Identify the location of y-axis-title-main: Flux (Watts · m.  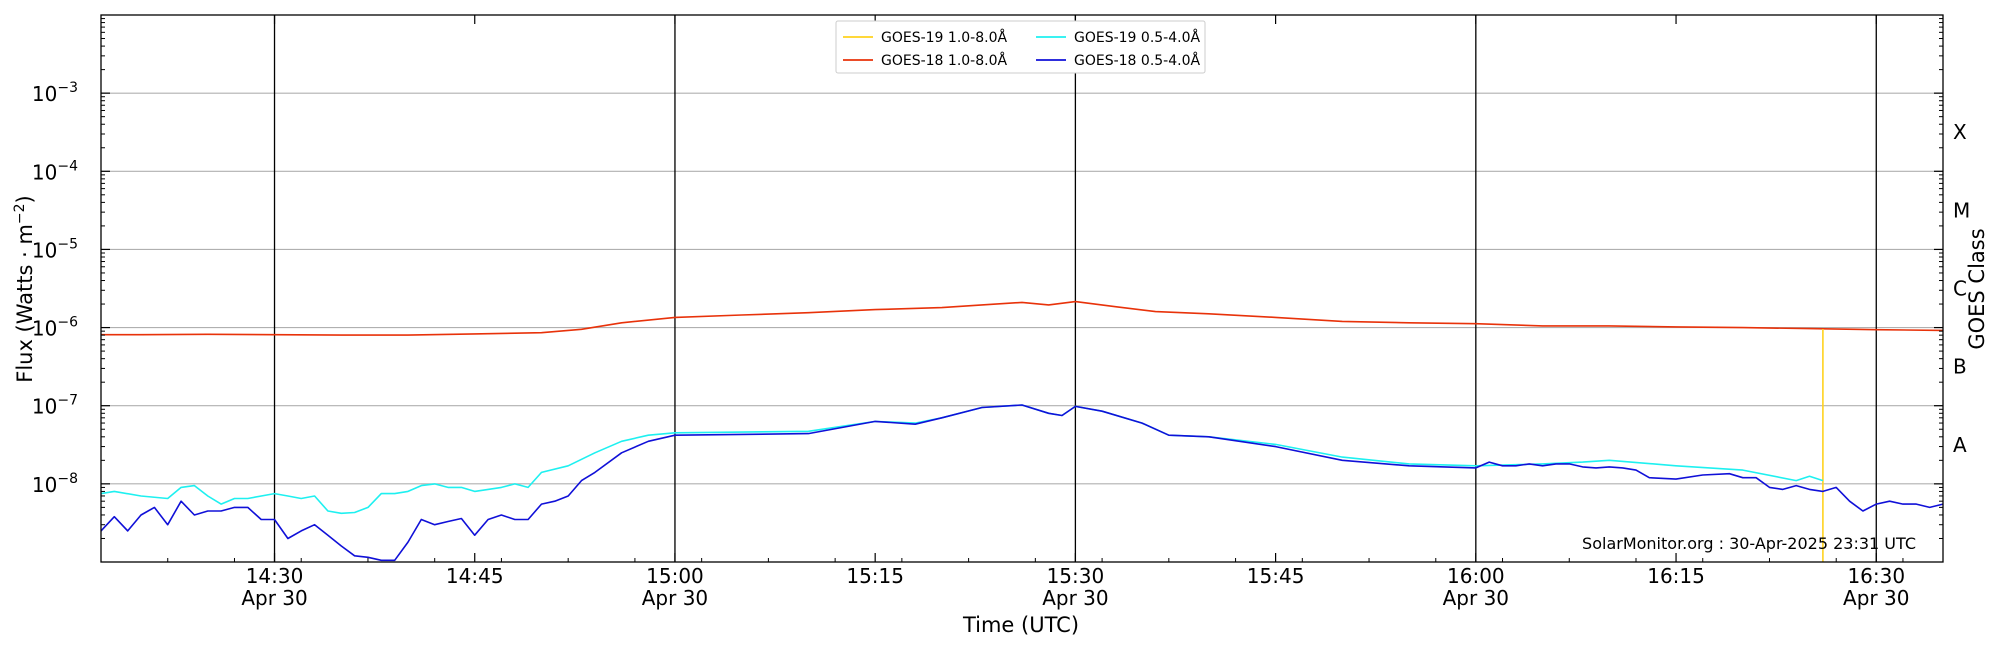
(25, 303).